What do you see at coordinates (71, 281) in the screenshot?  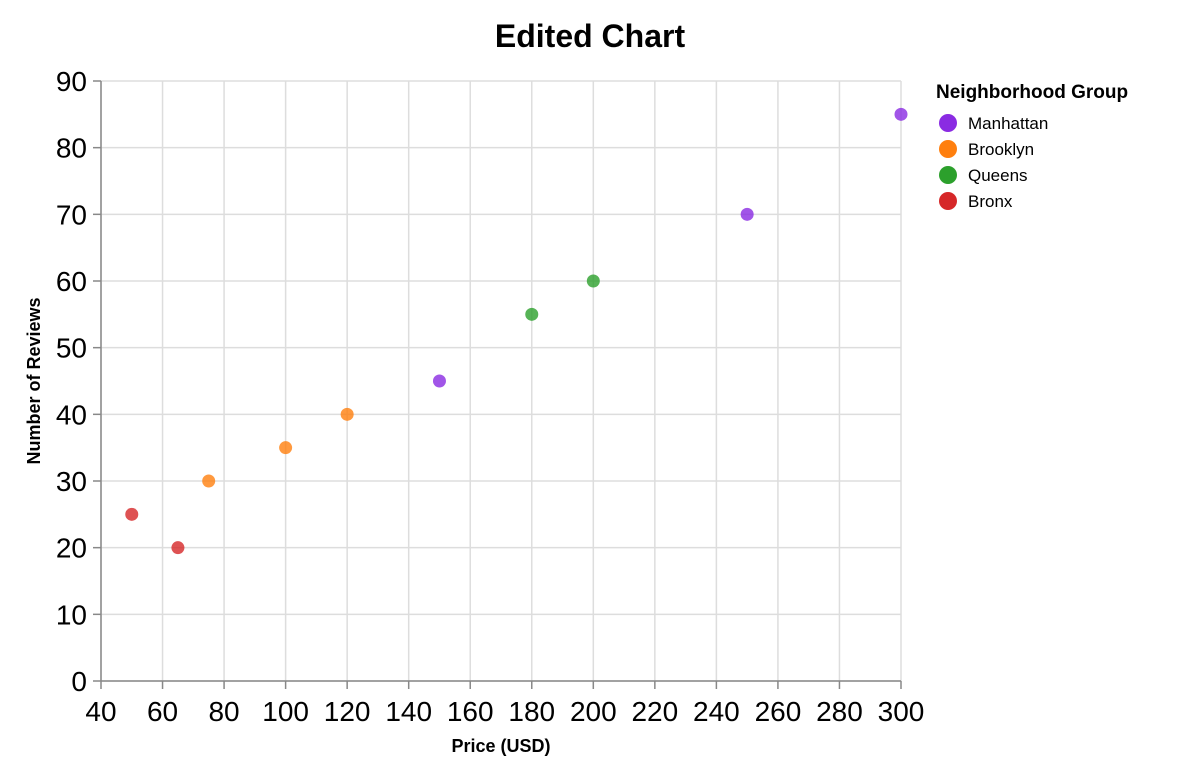 I see `y-tick-label: 60` at bounding box center [71, 281].